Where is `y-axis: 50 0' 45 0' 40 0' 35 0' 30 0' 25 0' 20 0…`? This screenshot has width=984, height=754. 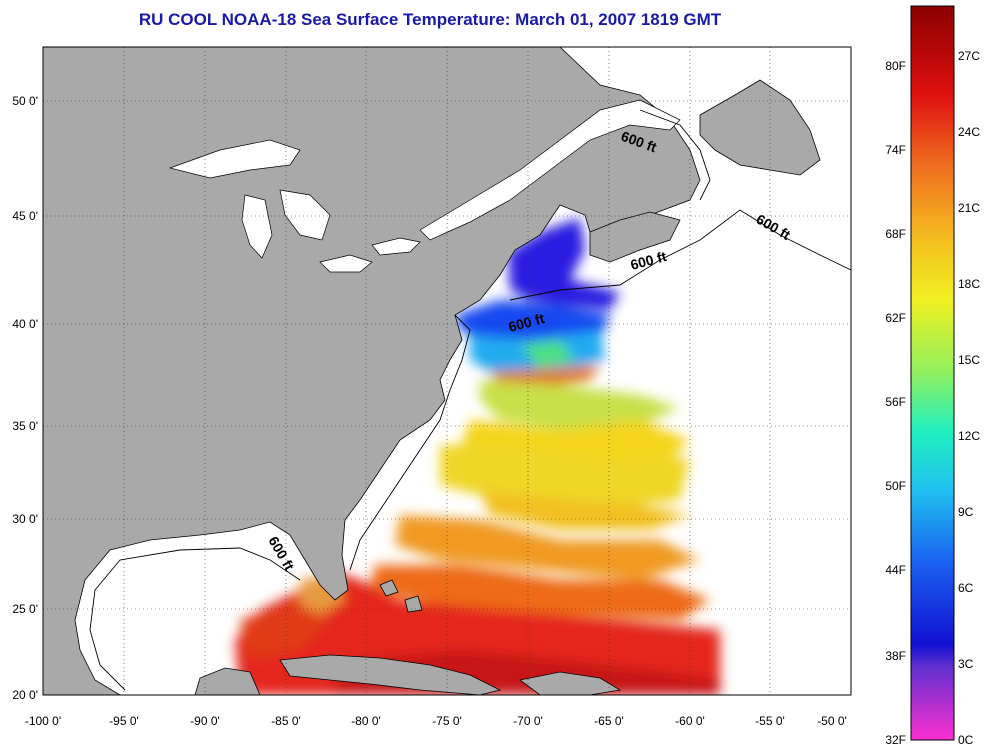 y-axis: 50 0' 45 0' 40 0' 35 0' 30 0' 25 0' 20 0… is located at coordinates (25, 398).